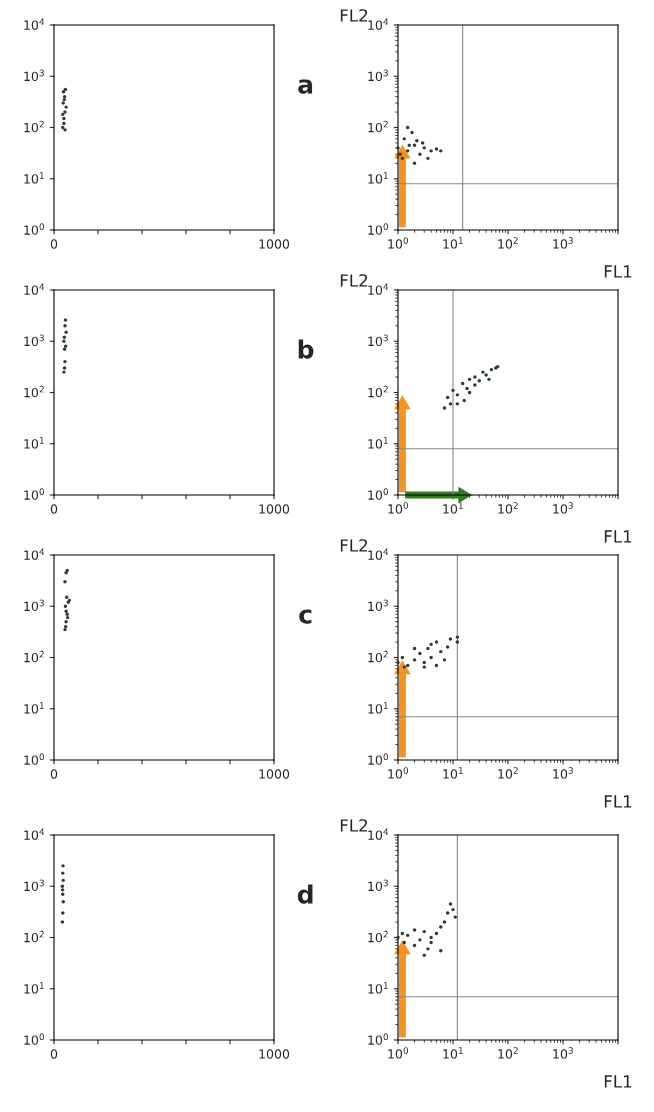 The width and height of the screenshot is (654, 1112). I want to click on text: b, so click(306, 349).